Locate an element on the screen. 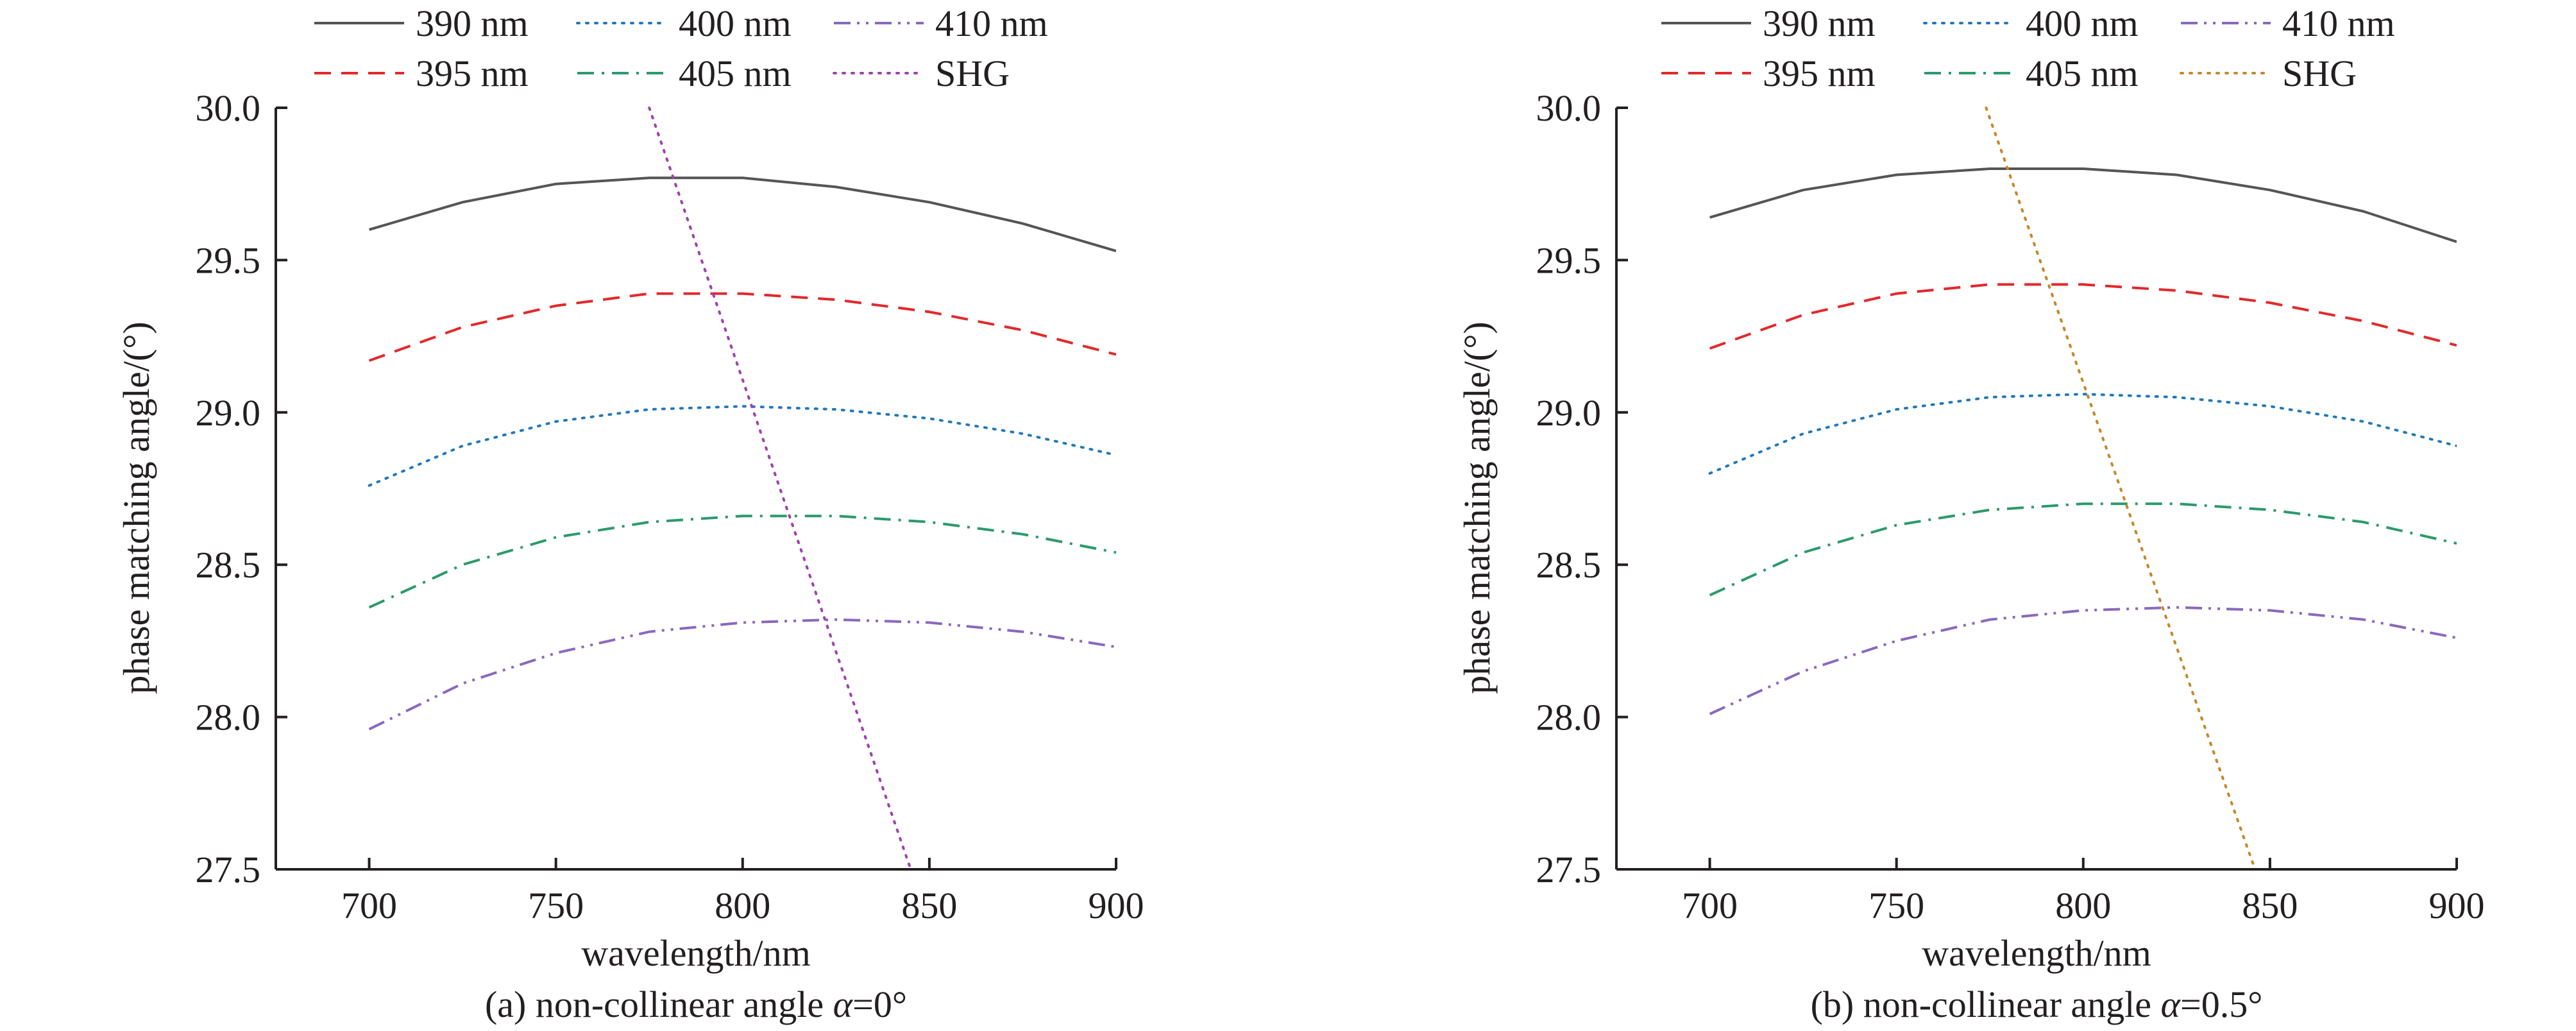 The image size is (2576, 1031). panel-caption: (a) non-collinear angle α=0° is located at coordinates (696, 1004).